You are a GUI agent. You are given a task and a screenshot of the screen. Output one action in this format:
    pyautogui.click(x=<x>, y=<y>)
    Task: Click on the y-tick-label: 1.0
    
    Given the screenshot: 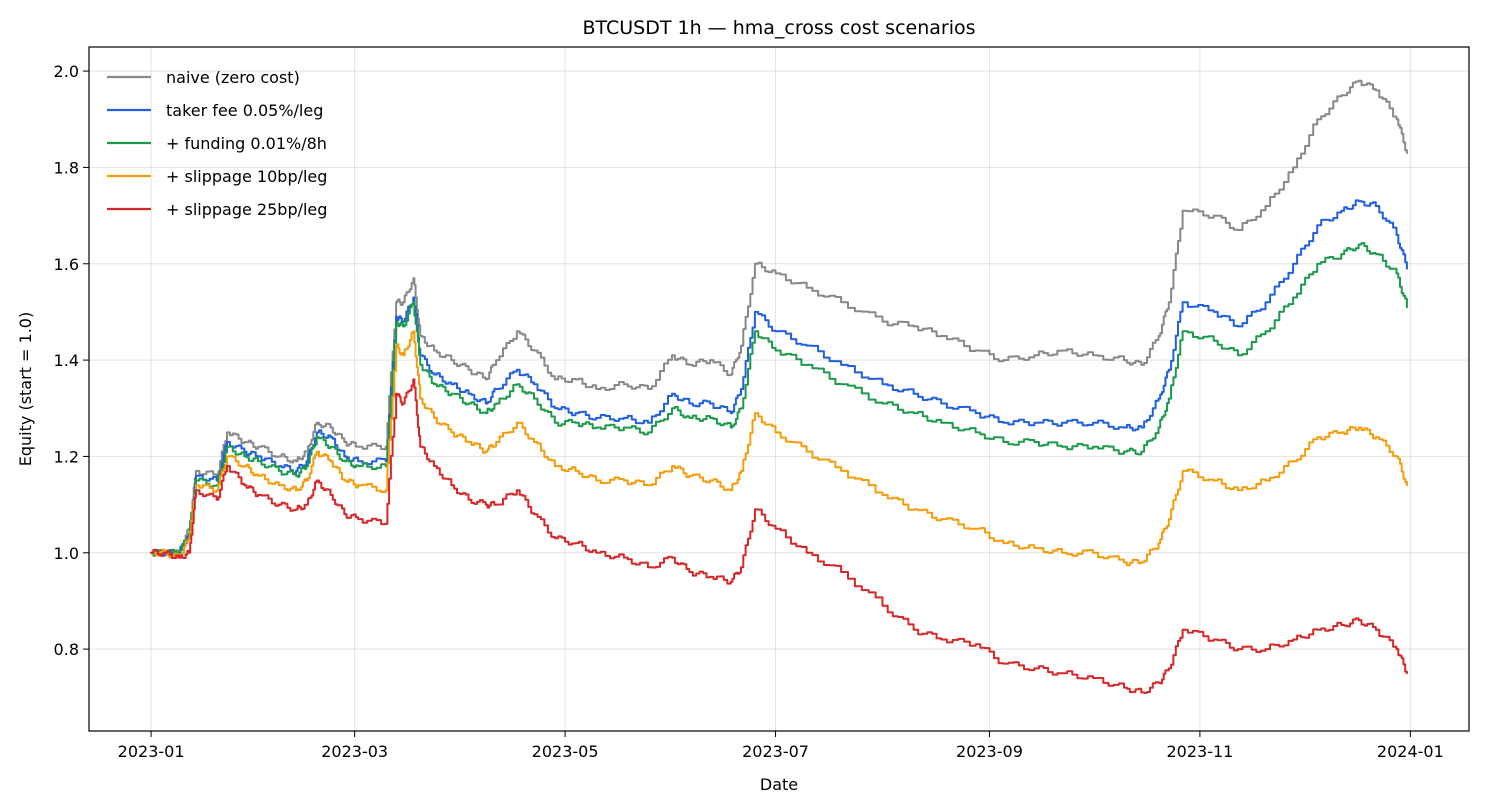 What is the action you would take?
    pyautogui.click(x=66, y=553)
    